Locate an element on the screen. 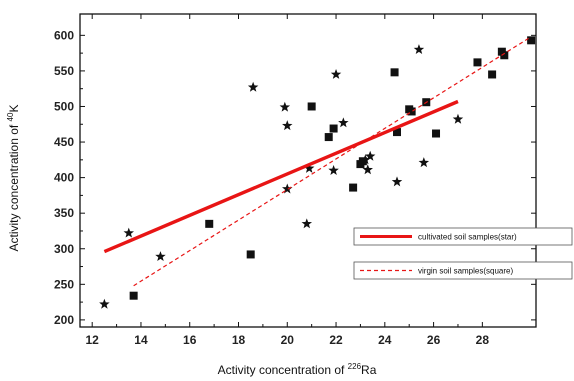 The height and width of the screenshot is (381, 574). y-tick-label: 400 is located at coordinates (64, 178).